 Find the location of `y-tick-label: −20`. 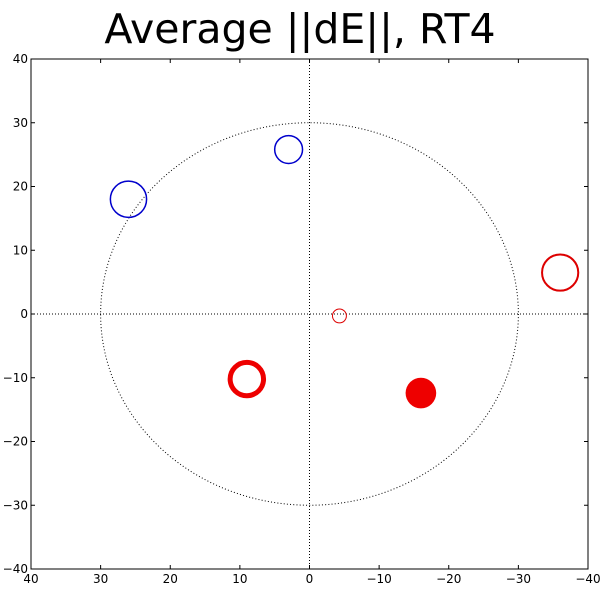

y-tick-label: −20 is located at coordinates (15, 442).